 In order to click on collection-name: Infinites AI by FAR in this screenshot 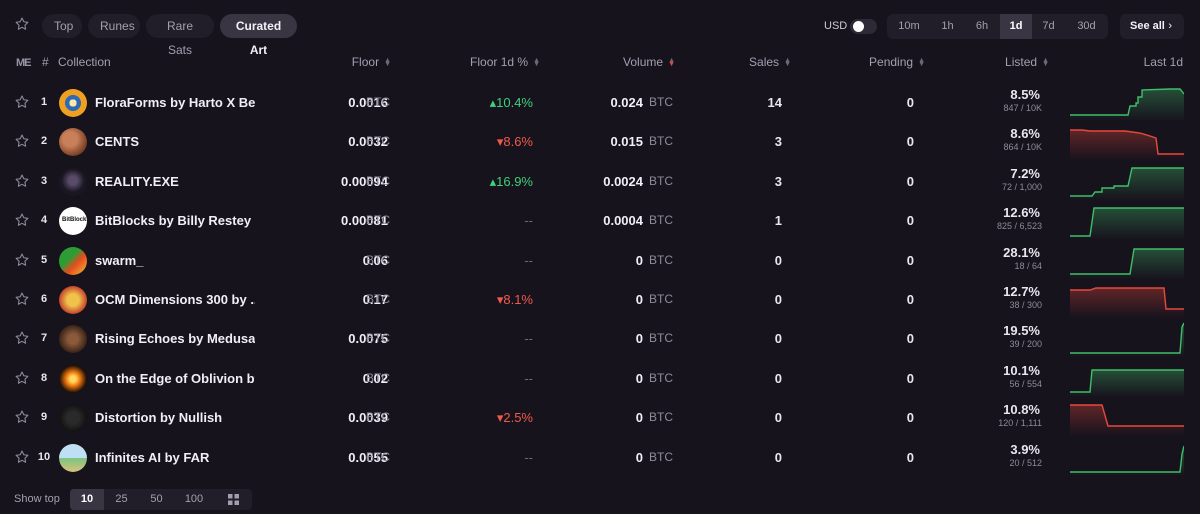, I will do `click(152, 457)`.